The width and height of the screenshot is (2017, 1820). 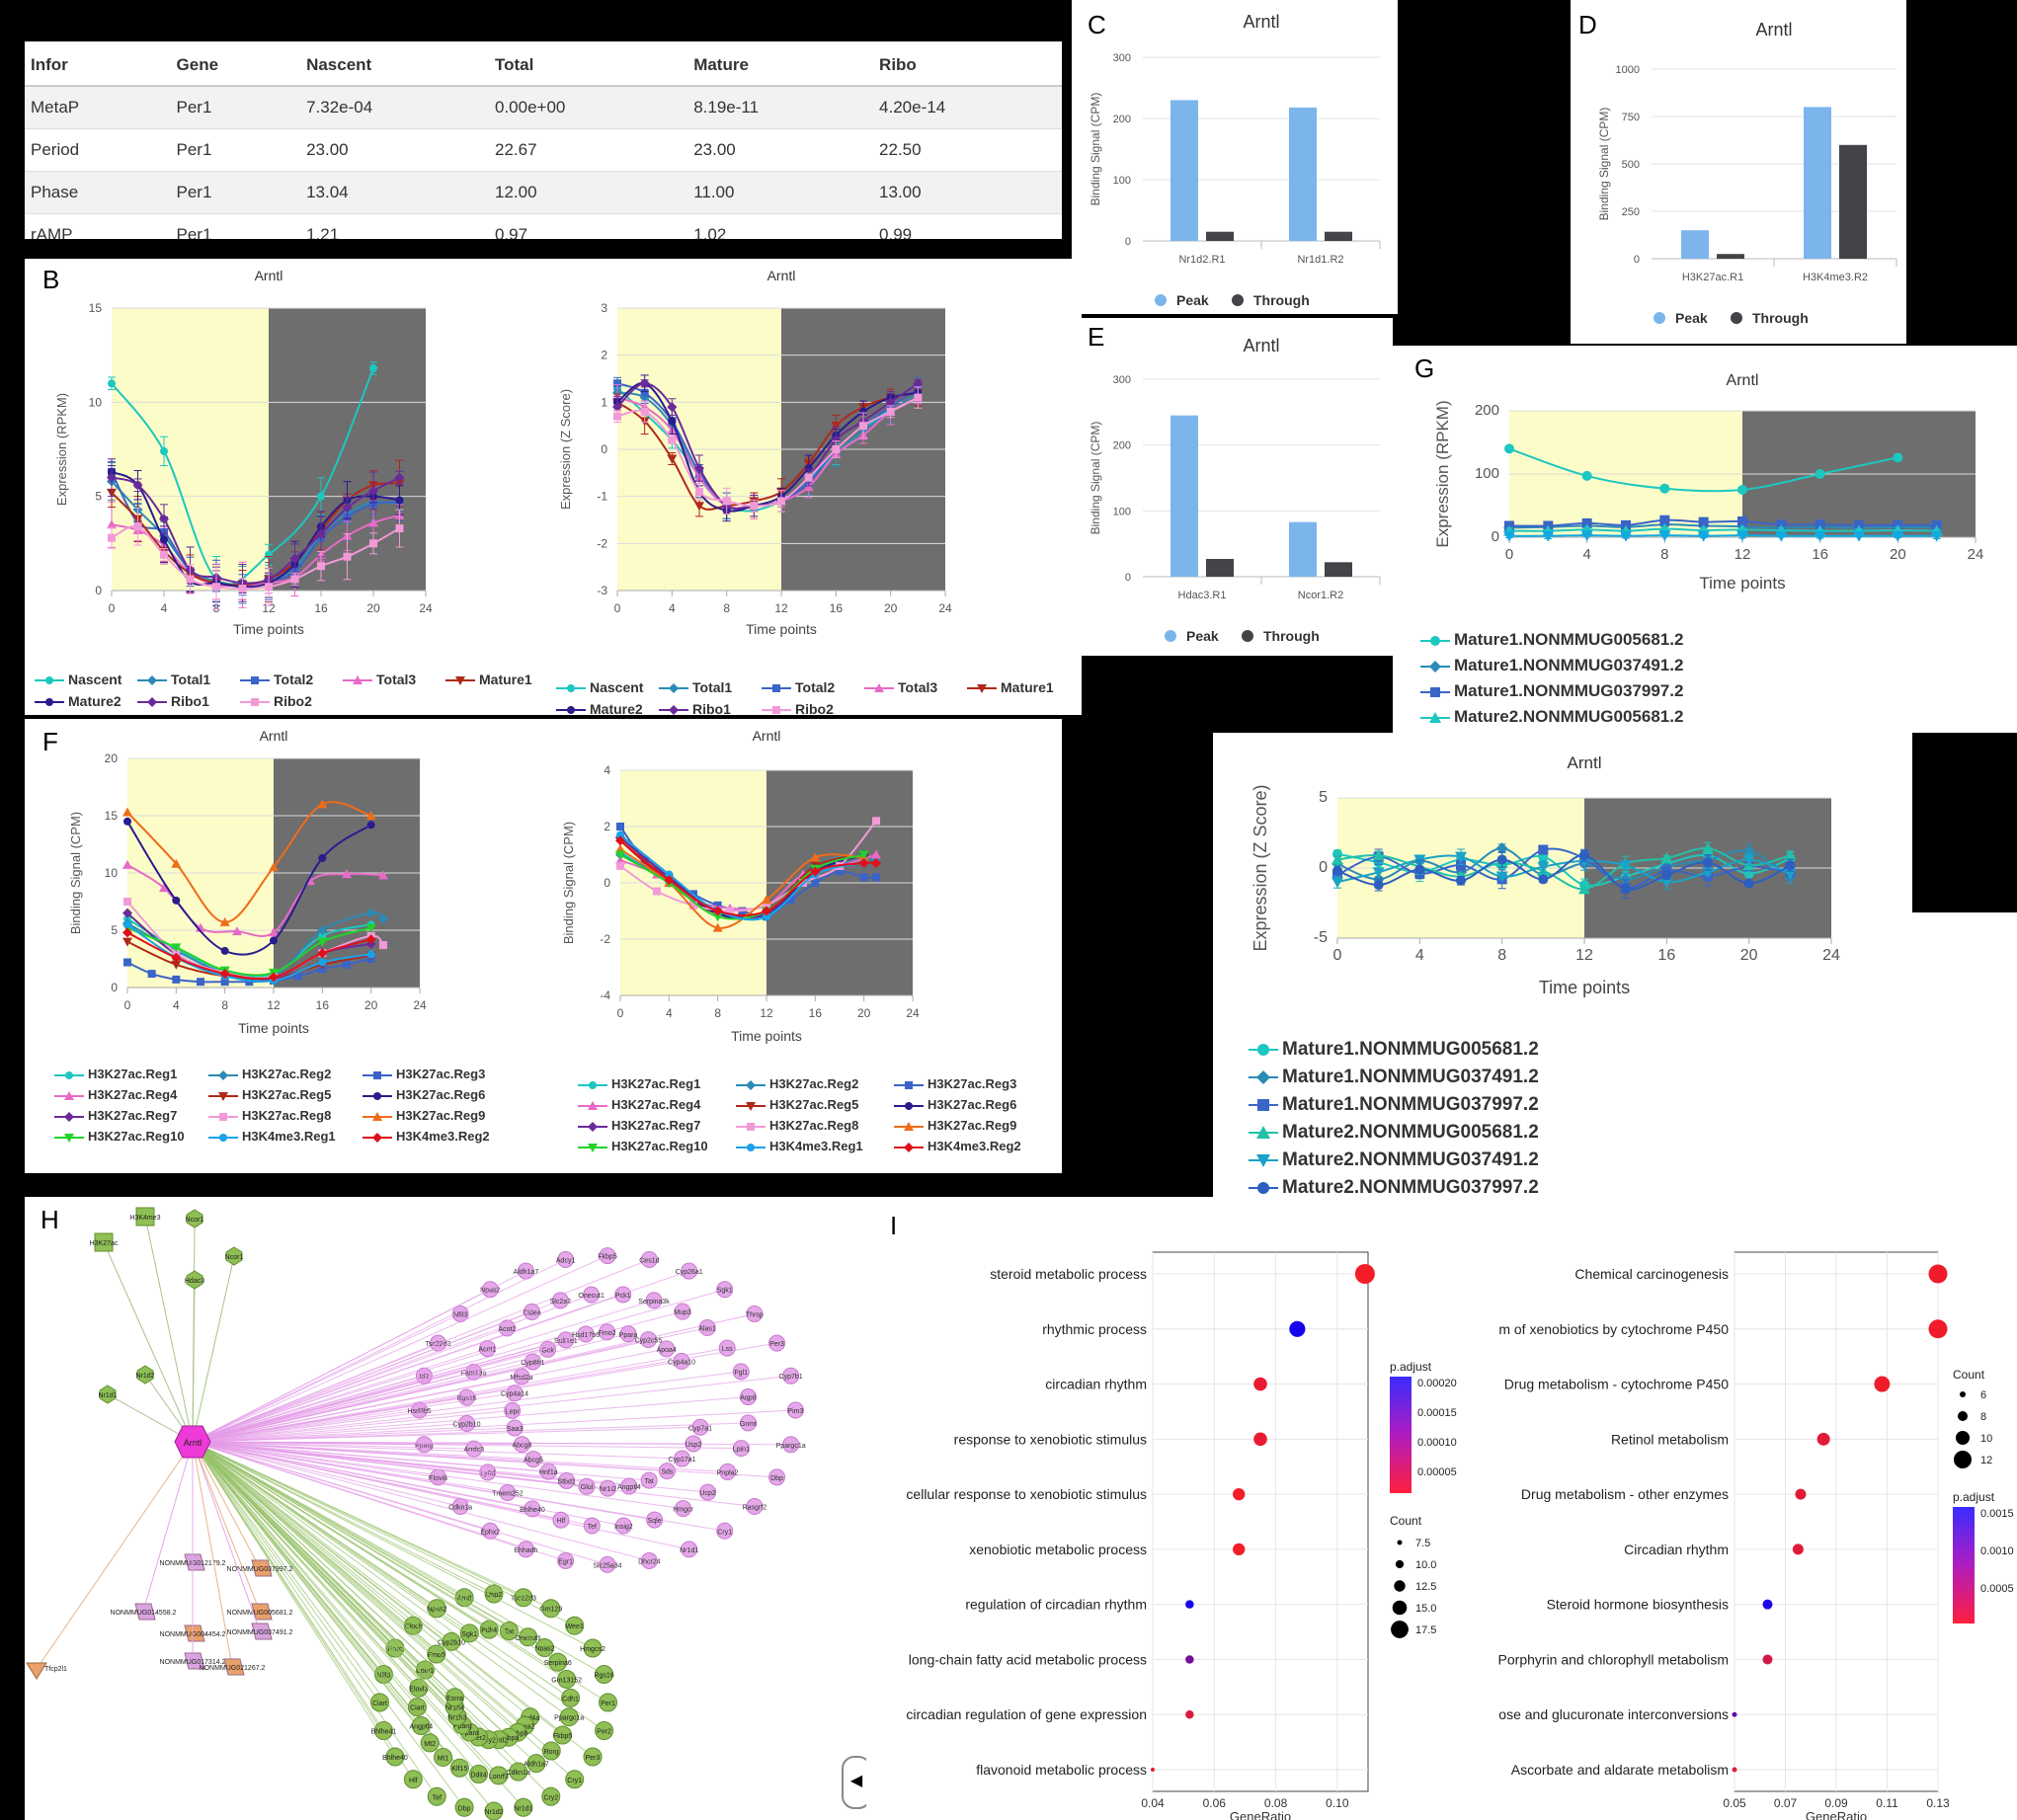 I want to click on pink-gene-node, so click(x=791, y=1376).